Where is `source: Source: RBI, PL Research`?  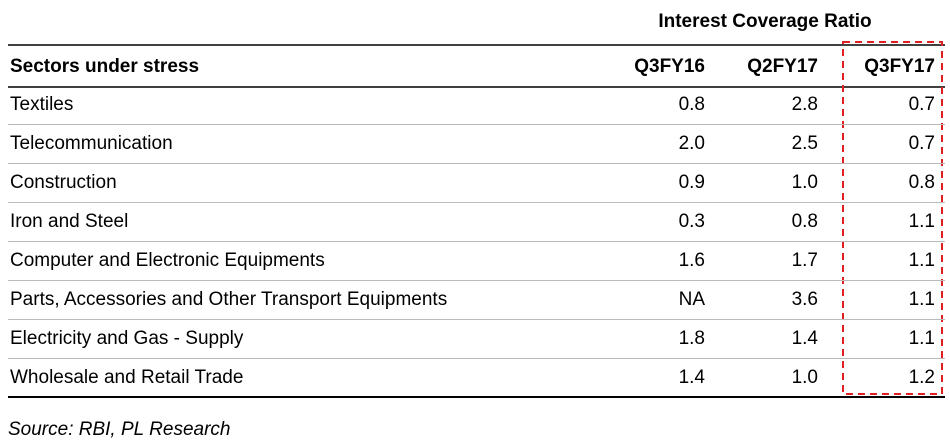
source: Source: RBI, PL Research is located at coordinates (119, 429).